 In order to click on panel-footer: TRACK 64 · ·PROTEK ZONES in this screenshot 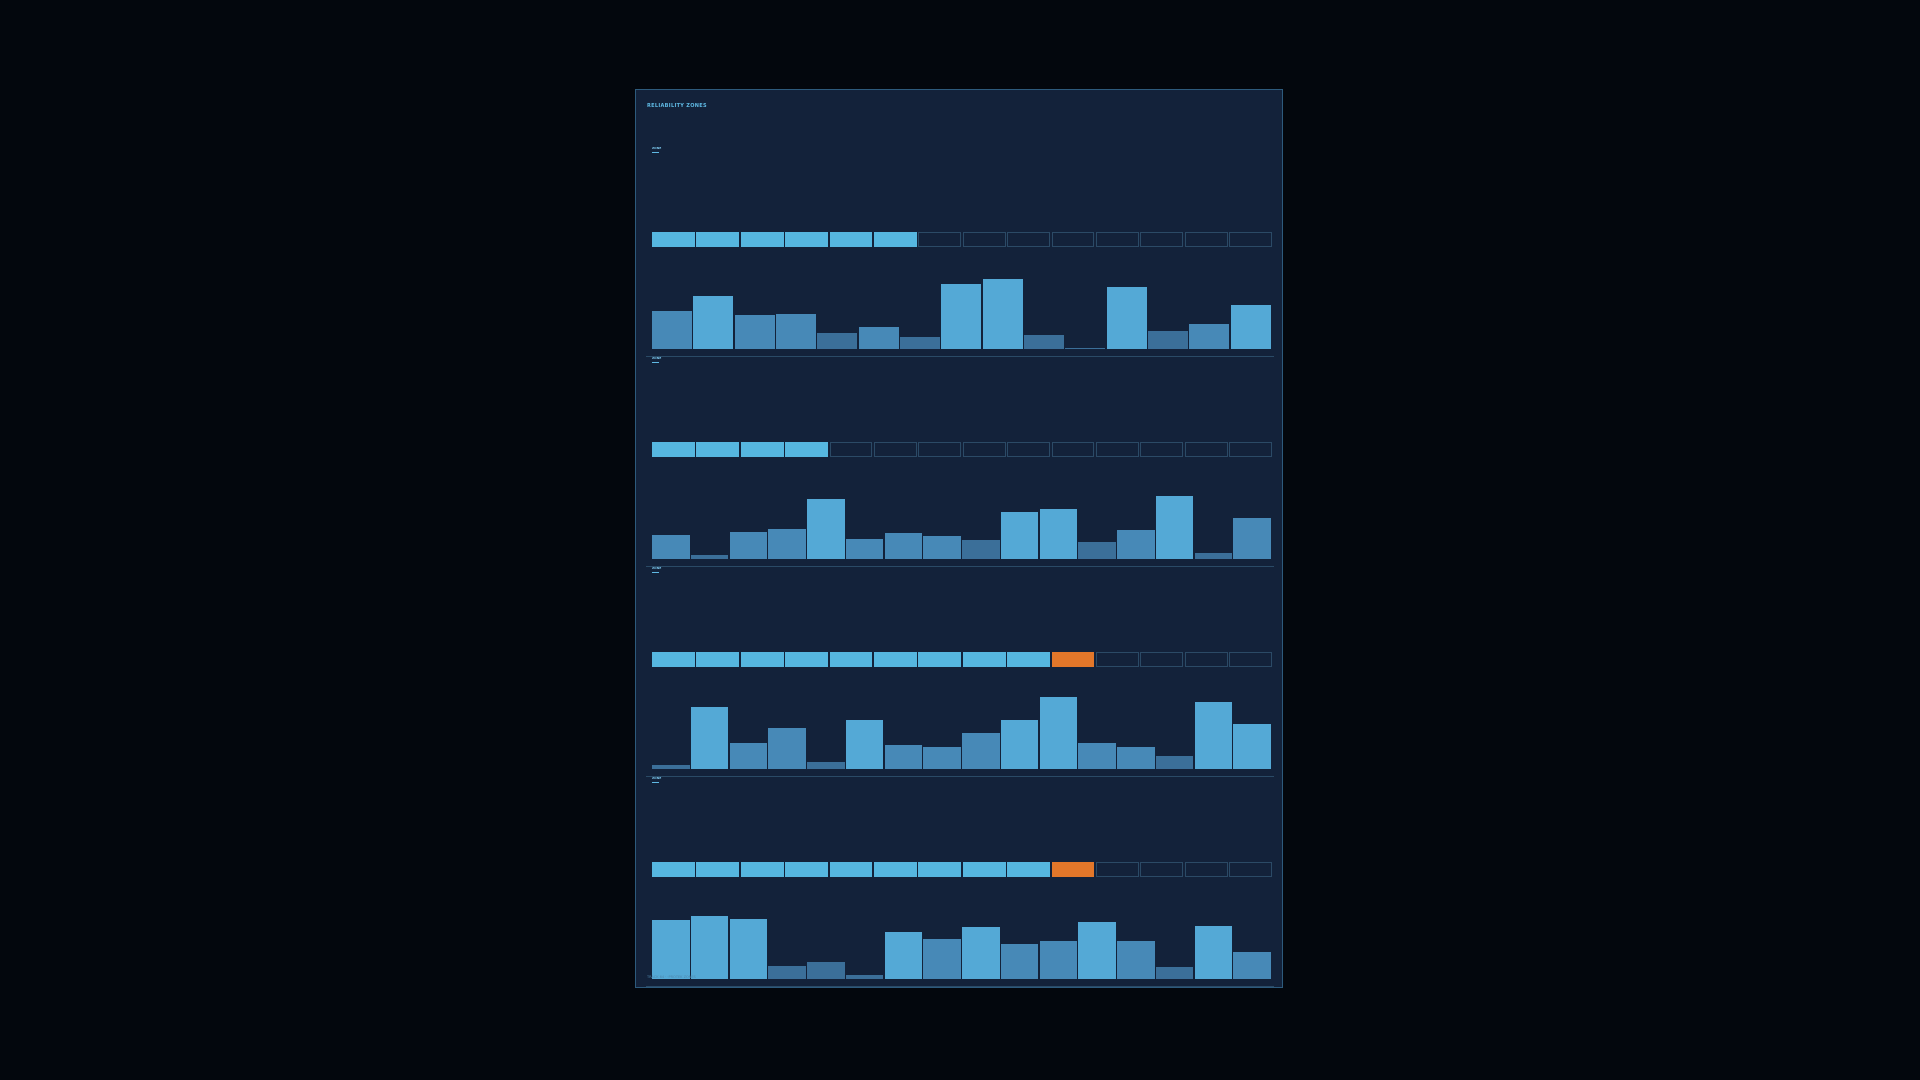, I will do `click(671, 977)`.